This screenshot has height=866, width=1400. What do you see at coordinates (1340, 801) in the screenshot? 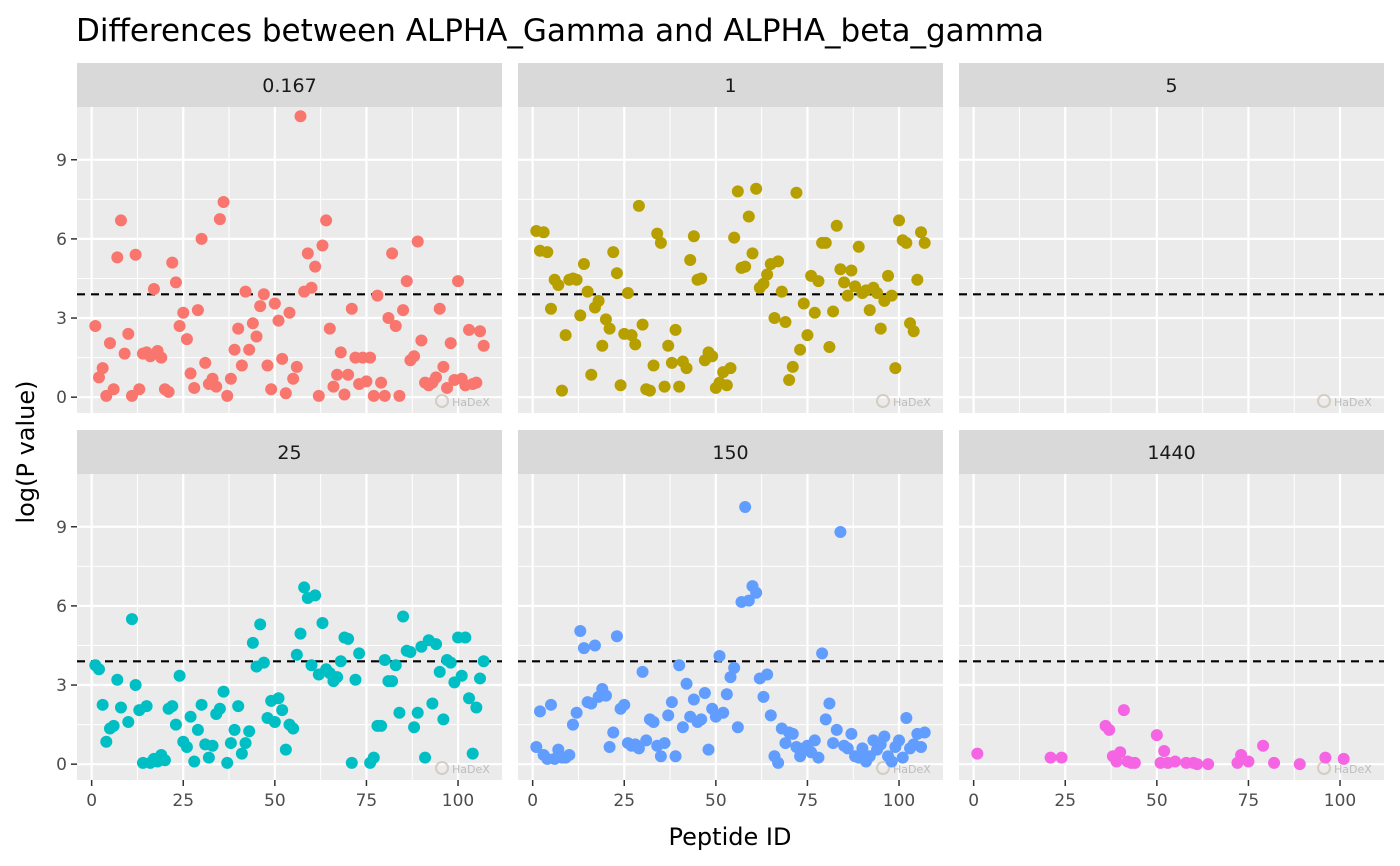
I see `x-tick-label: 100` at bounding box center [1340, 801].